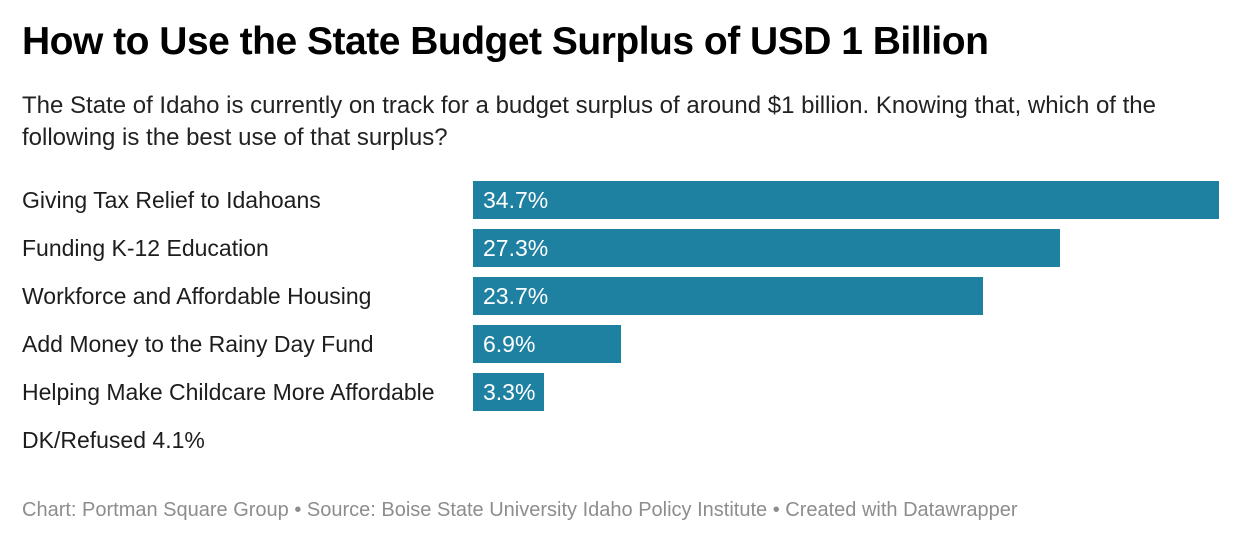  I want to click on category-label: Funding K-12 Education, so click(145, 247).